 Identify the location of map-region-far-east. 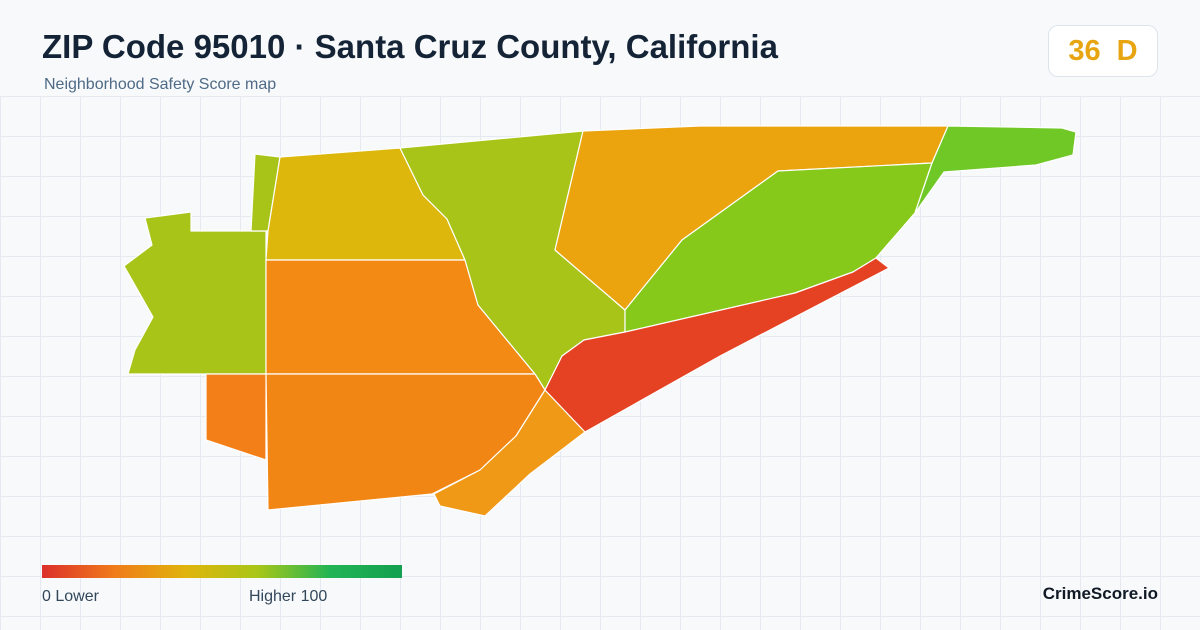
(976, 192).